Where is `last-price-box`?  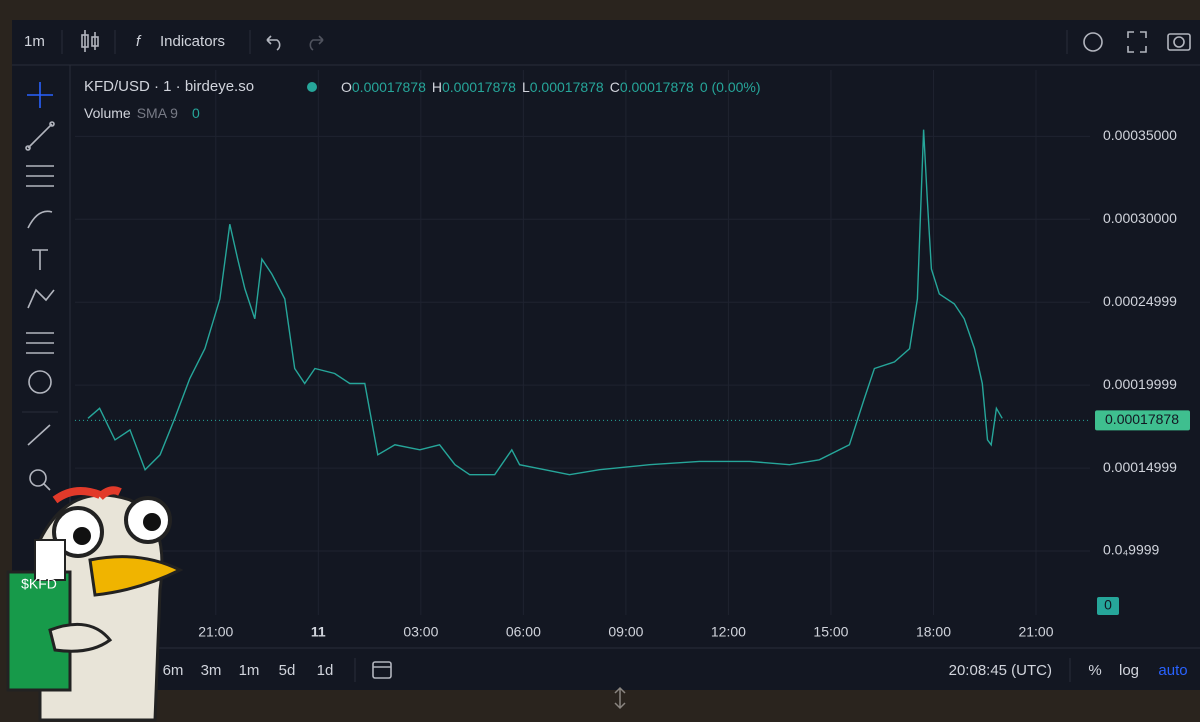
last-price-box is located at coordinates (1142, 420).